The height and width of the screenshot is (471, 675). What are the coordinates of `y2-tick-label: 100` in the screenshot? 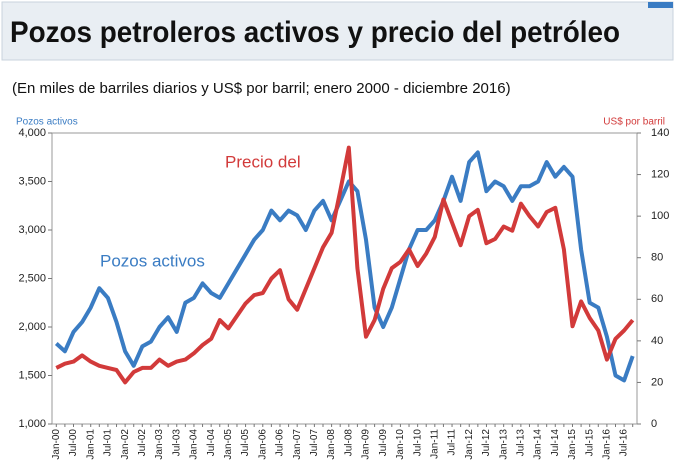 It's located at (660, 216).